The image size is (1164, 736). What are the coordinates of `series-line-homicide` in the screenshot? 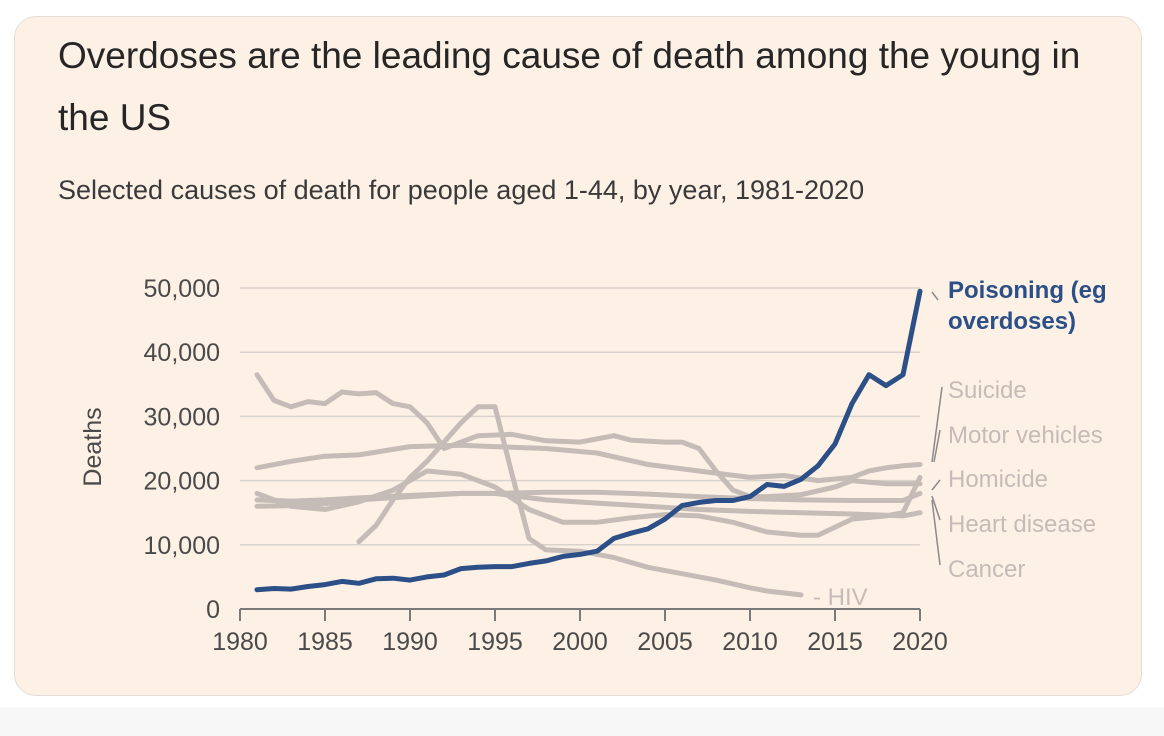 It's located at (588, 503).